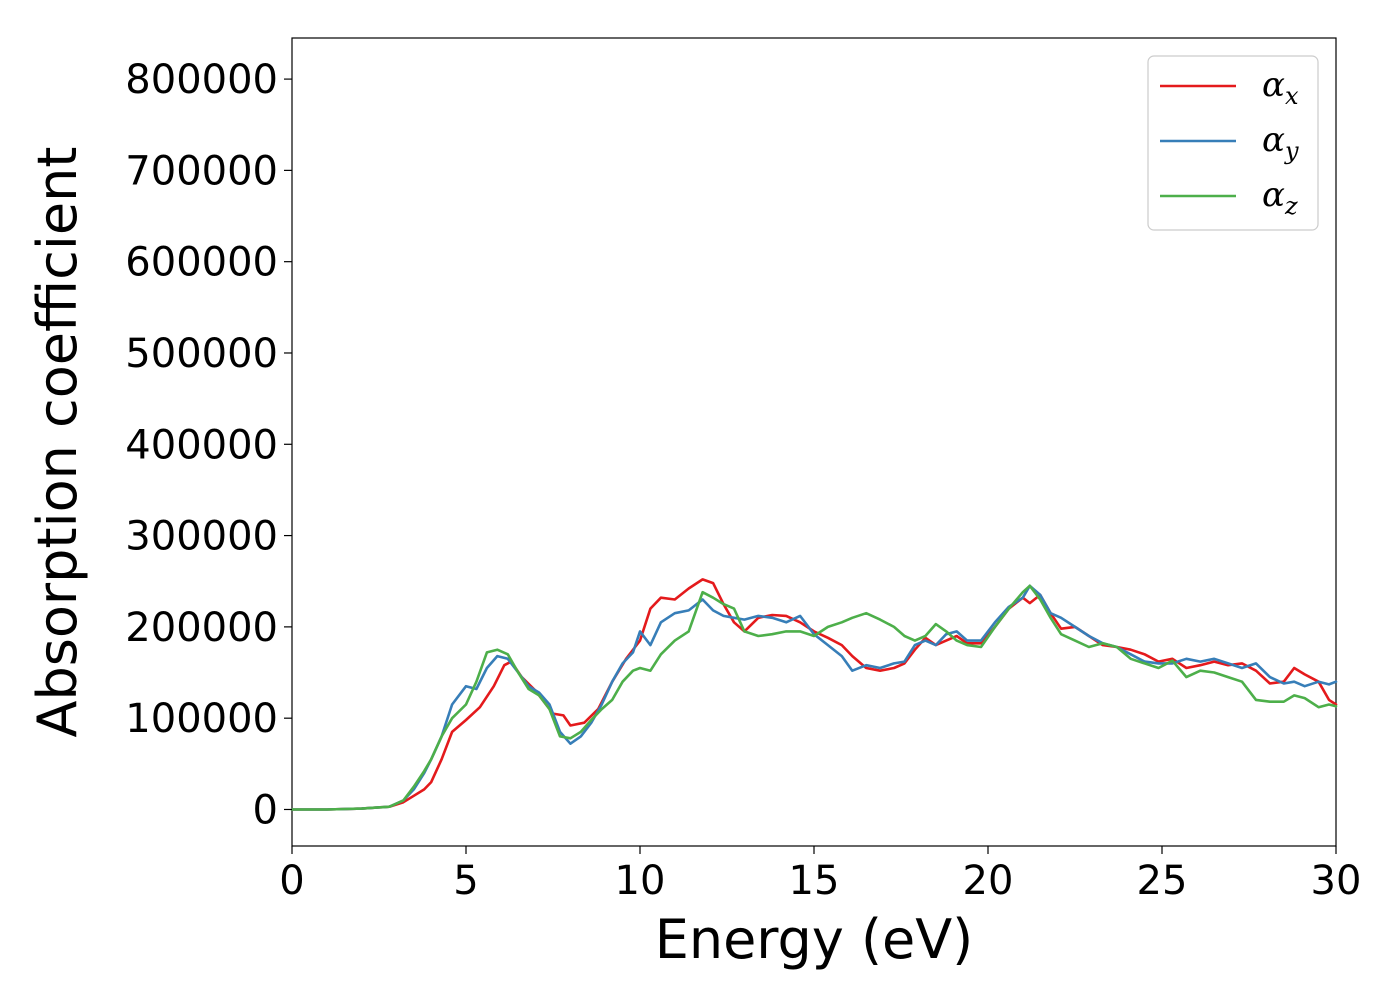 The image size is (1400, 1000). I want to click on legend-label-x: αx, so click(1280, 87).